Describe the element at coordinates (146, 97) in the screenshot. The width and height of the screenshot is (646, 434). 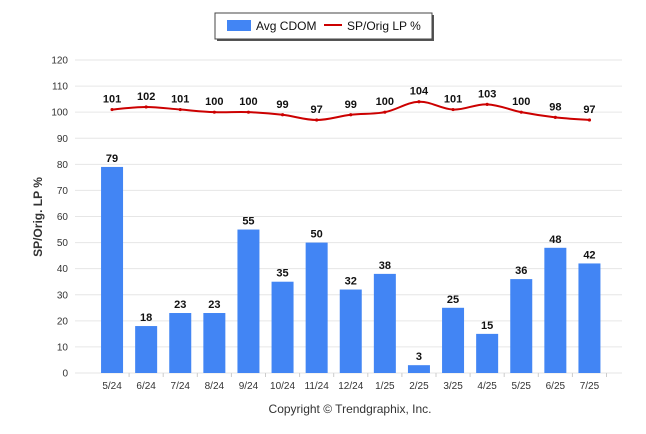
I see `line-value-label: 102` at that location.